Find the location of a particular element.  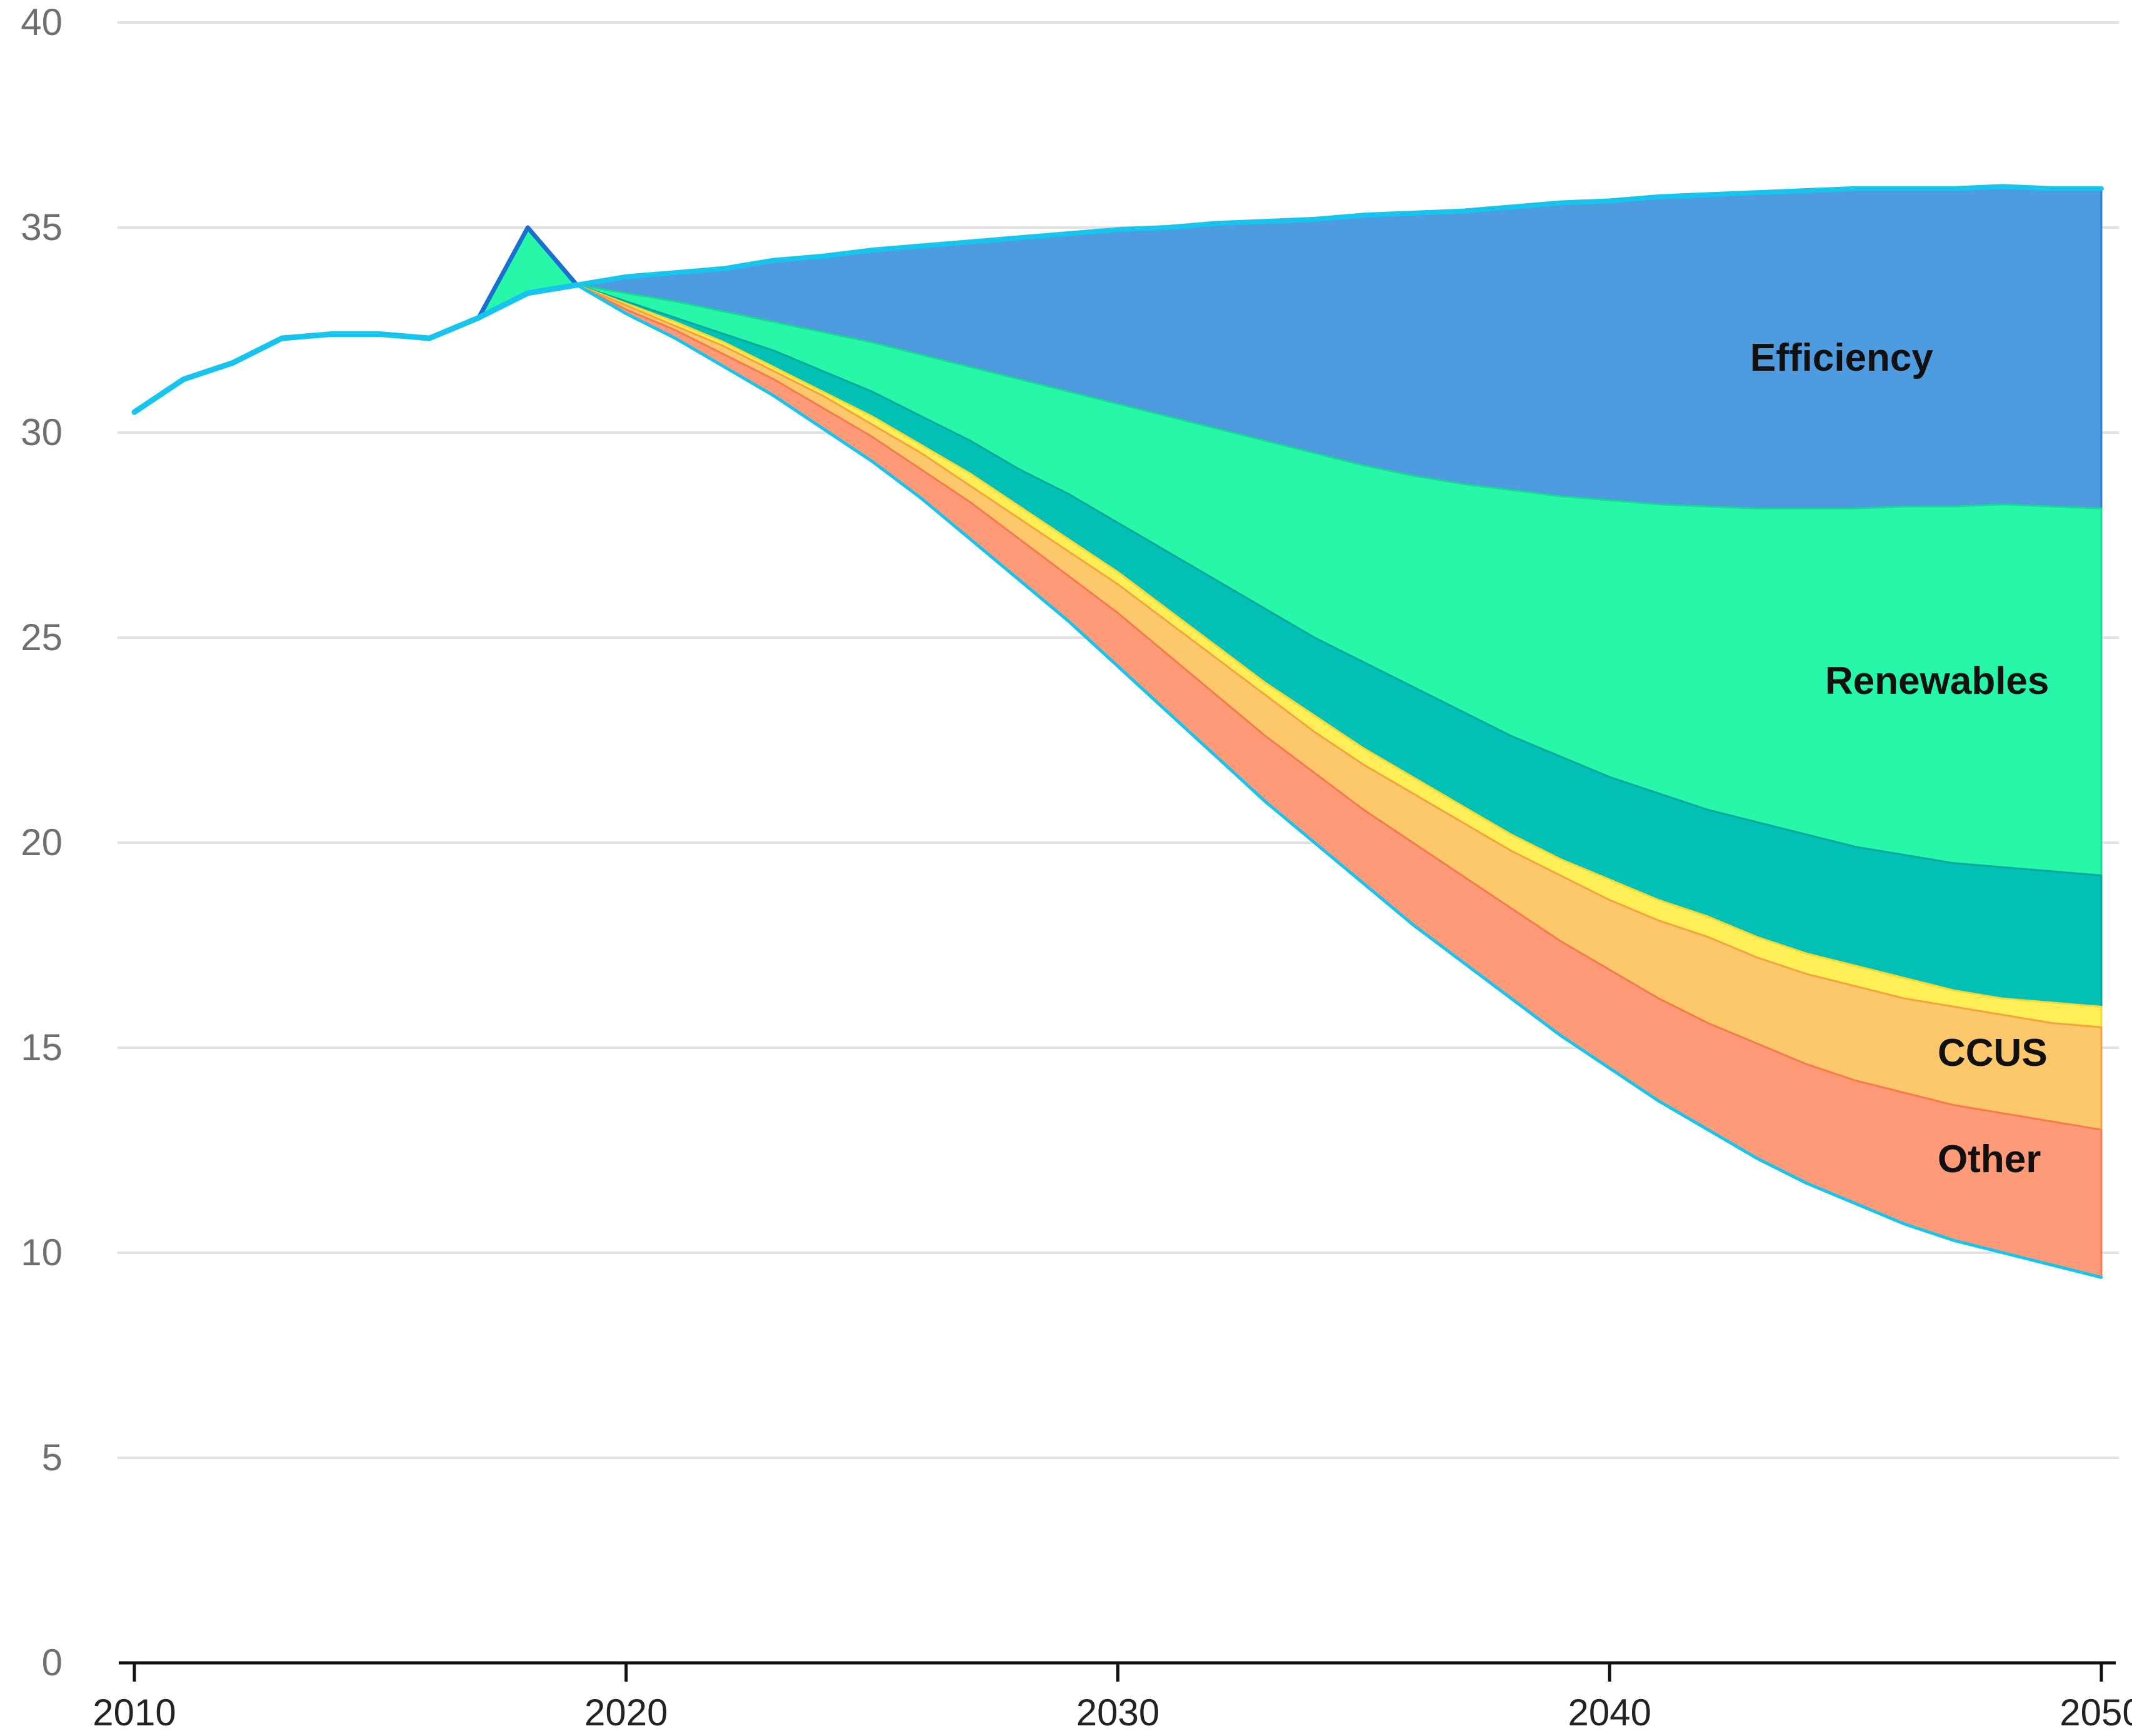

label-ccus: CCUS is located at coordinates (1993, 1053).